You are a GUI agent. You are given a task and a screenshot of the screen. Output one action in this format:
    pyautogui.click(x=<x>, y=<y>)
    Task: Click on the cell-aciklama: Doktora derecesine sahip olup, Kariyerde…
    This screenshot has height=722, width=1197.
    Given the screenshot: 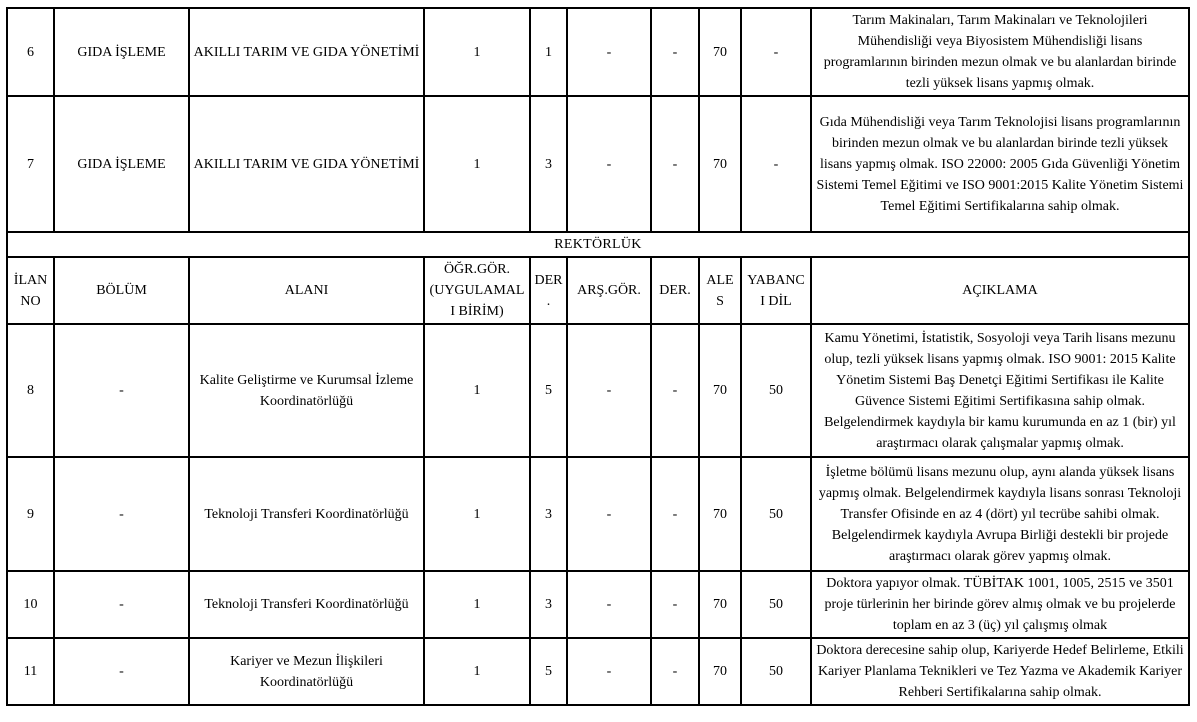 What is the action you would take?
    pyautogui.click(x=1000, y=671)
    